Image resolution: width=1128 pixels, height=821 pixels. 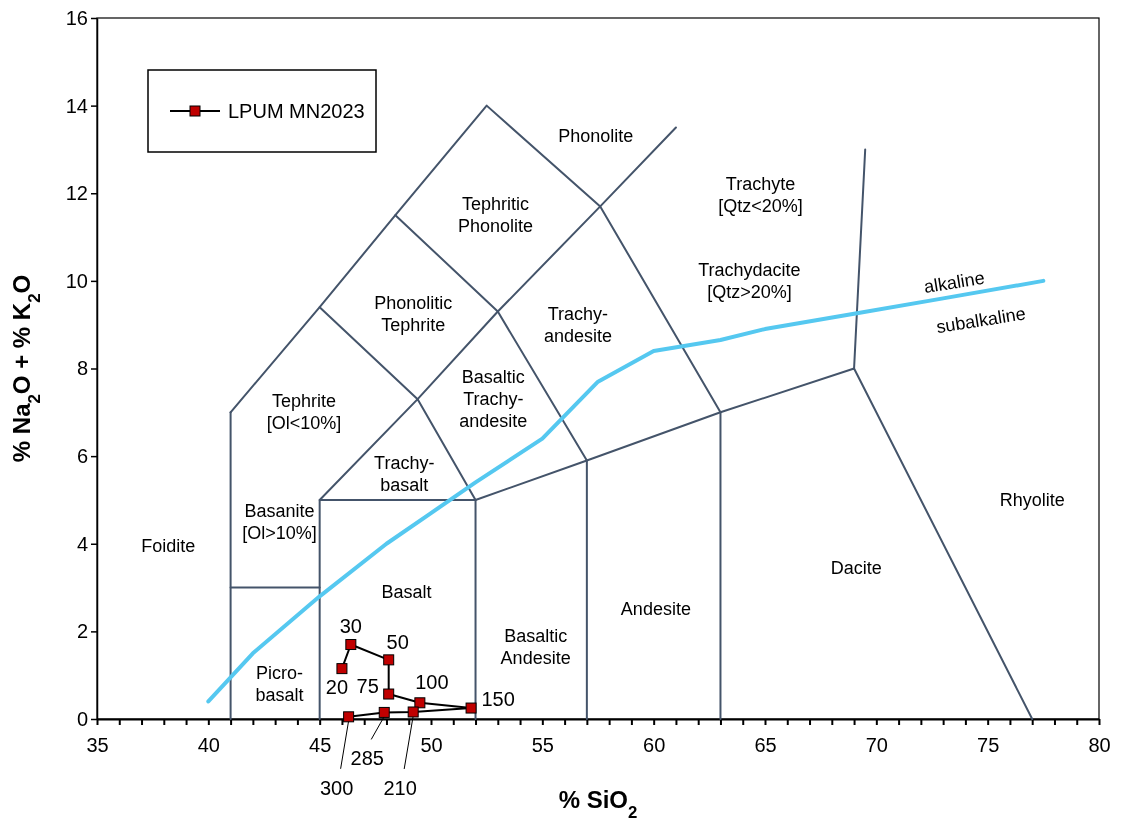 What do you see at coordinates (82, 543) in the screenshot?
I see `y-tick-label: 4` at bounding box center [82, 543].